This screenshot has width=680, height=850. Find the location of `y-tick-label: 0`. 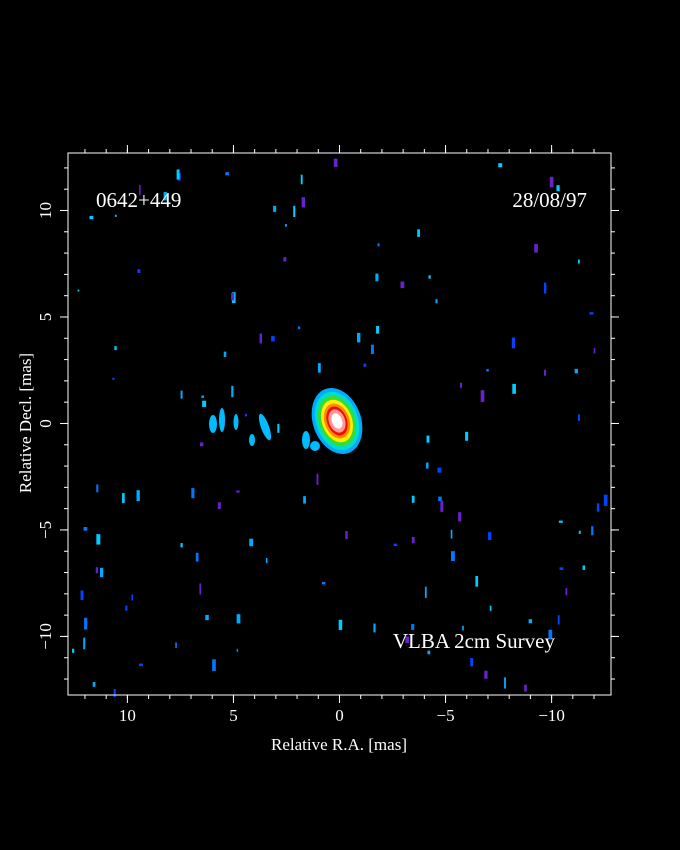

y-tick-label: 0 is located at coordinates (45, 423).